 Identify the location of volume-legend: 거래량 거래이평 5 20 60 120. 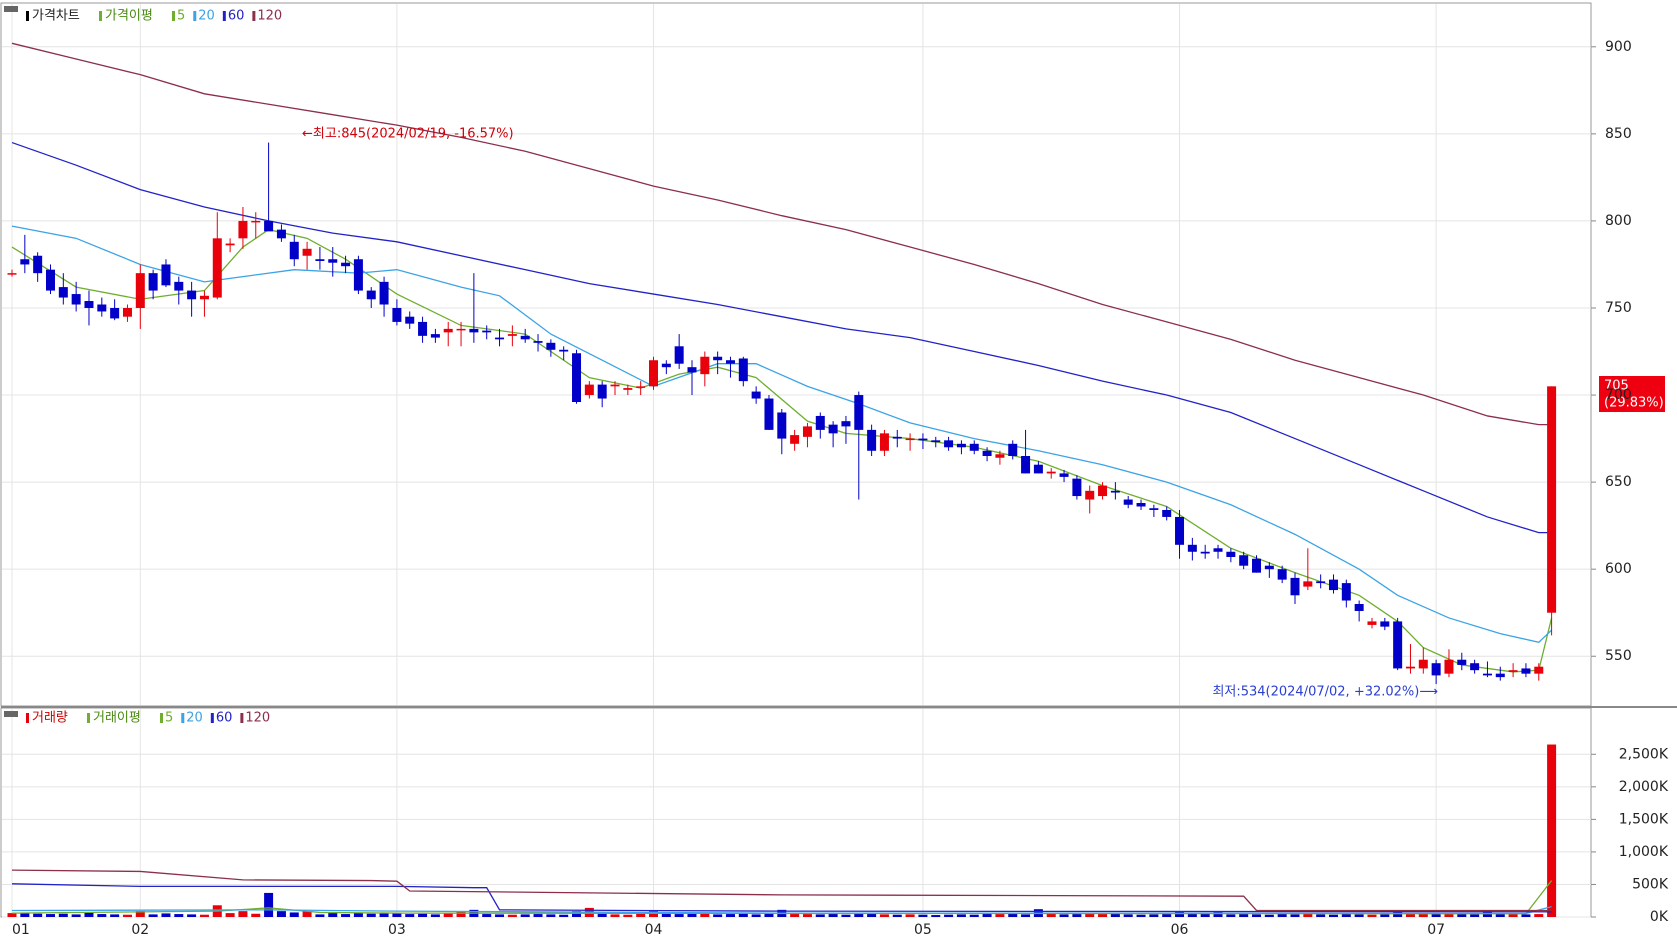
(137, 718).